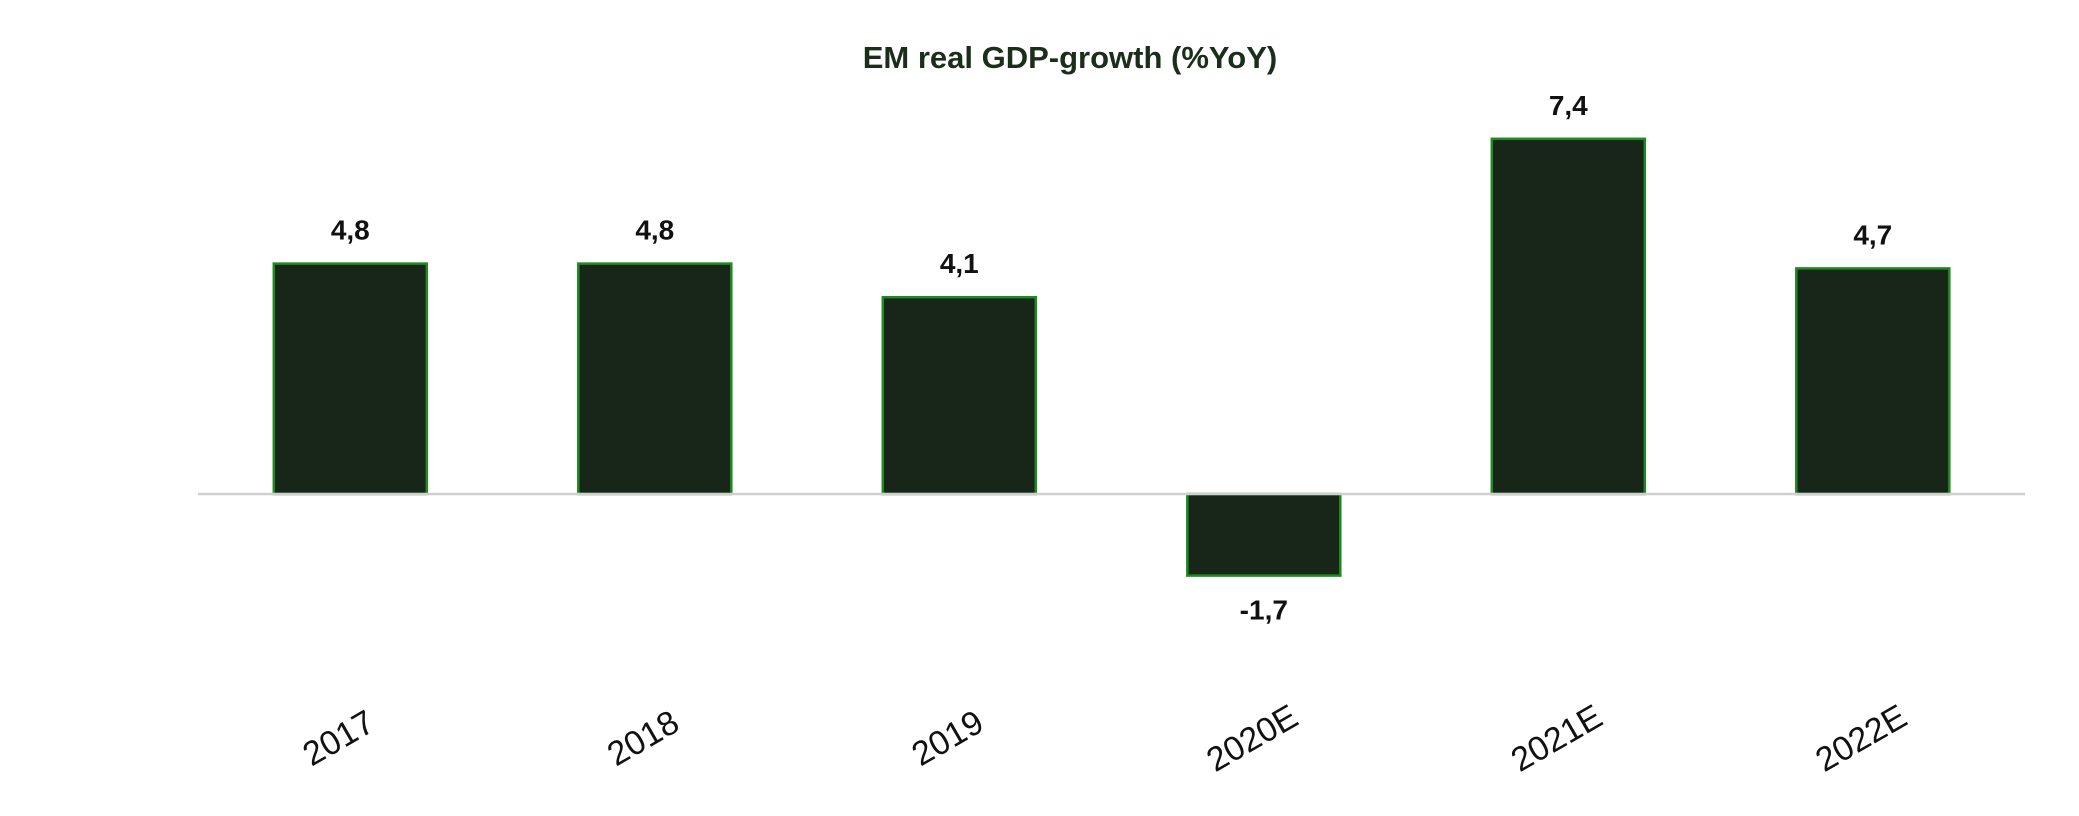  I want to click on value-label-2020E: -1,7, so click(1264, 610).